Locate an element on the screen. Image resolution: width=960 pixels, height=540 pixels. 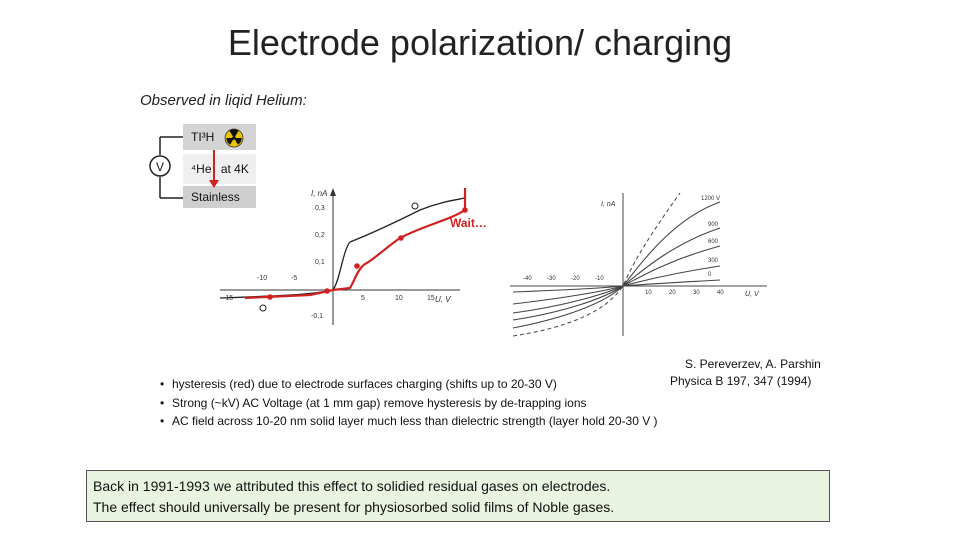
tritium-layer: TI³H is located at coordinates (219, 137).